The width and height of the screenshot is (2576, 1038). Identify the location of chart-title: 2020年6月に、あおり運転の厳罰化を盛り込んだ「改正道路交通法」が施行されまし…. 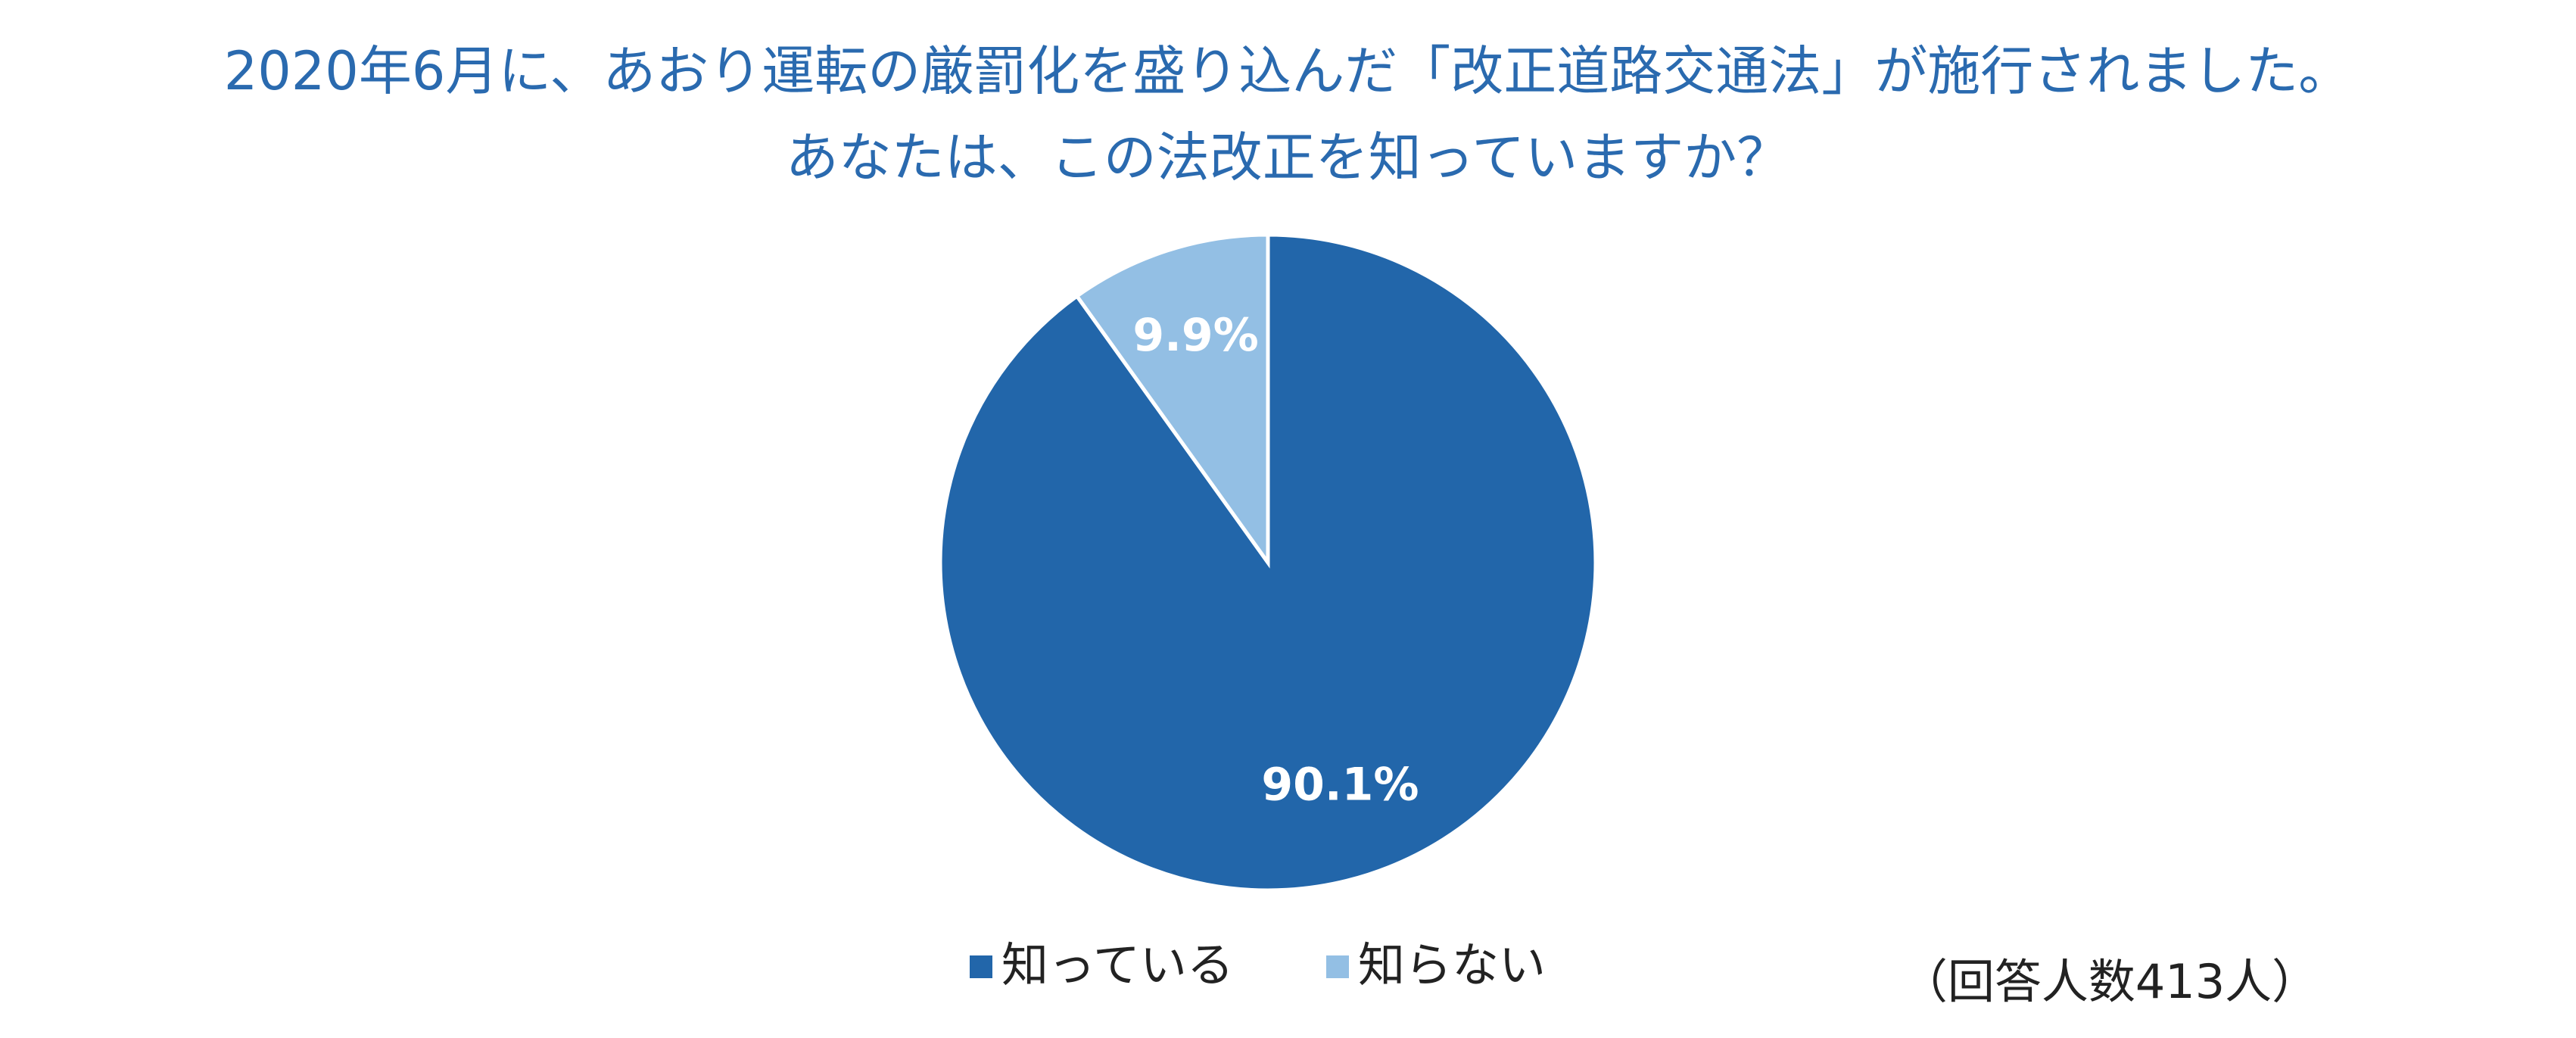
(1288, 71).